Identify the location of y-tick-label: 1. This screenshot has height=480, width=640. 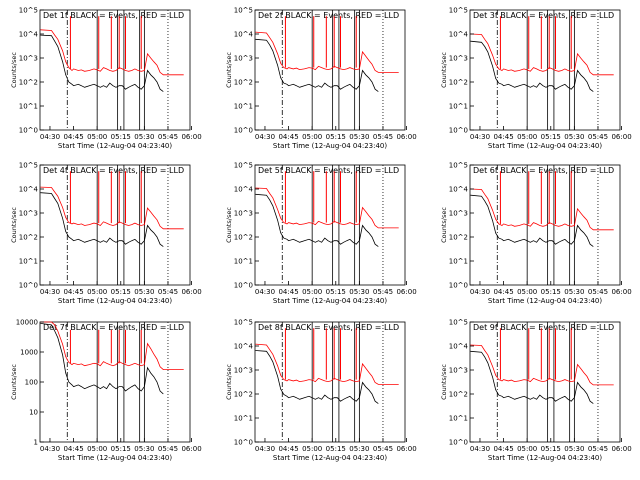
(36, 443).